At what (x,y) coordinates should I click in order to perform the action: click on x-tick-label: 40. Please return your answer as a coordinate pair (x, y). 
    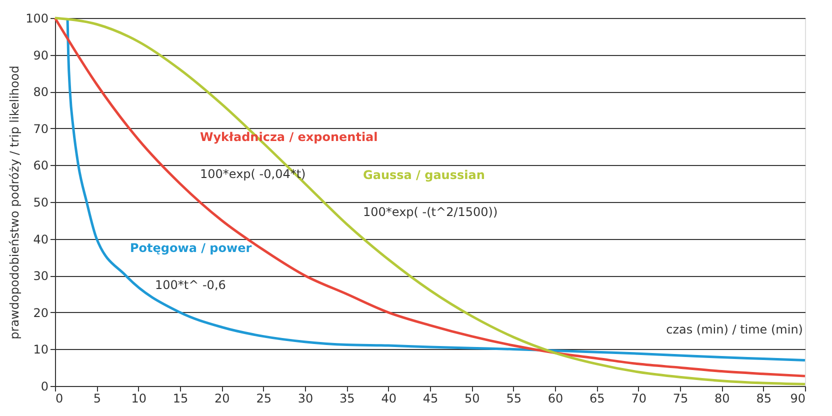
    Looking at the image, I should click on (388, 399).